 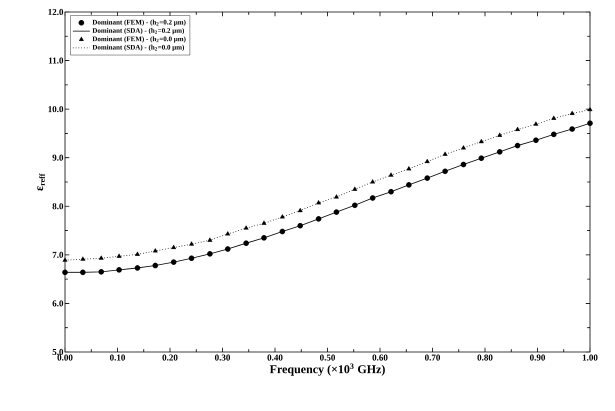 What do you see at coordinates (58, 157) in the screenshot?
I see `y-tick-label: 9.0` at bounding box center [58, 157].